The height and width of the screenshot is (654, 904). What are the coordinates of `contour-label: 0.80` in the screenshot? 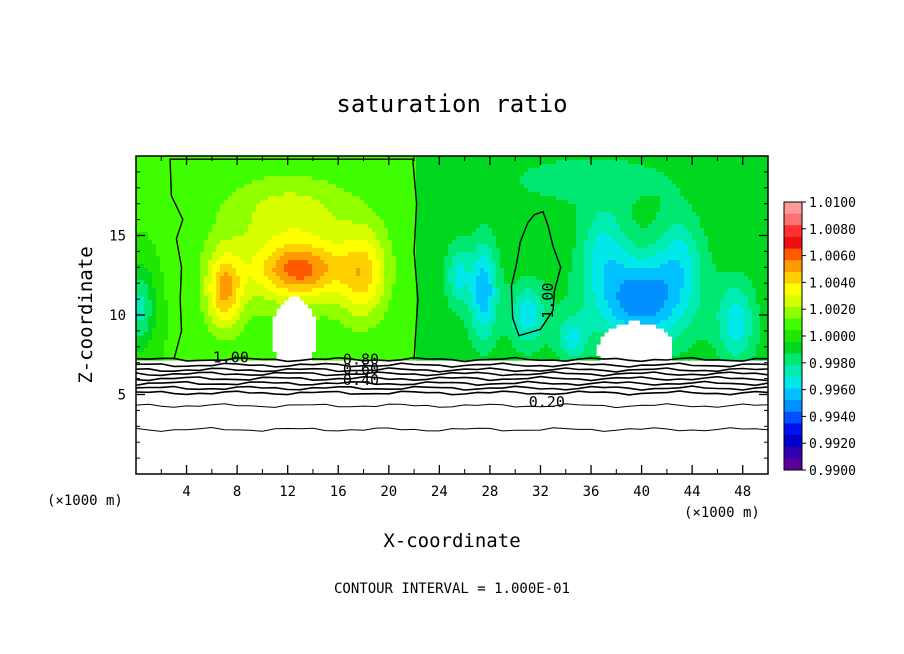 It's located at (361, 359).